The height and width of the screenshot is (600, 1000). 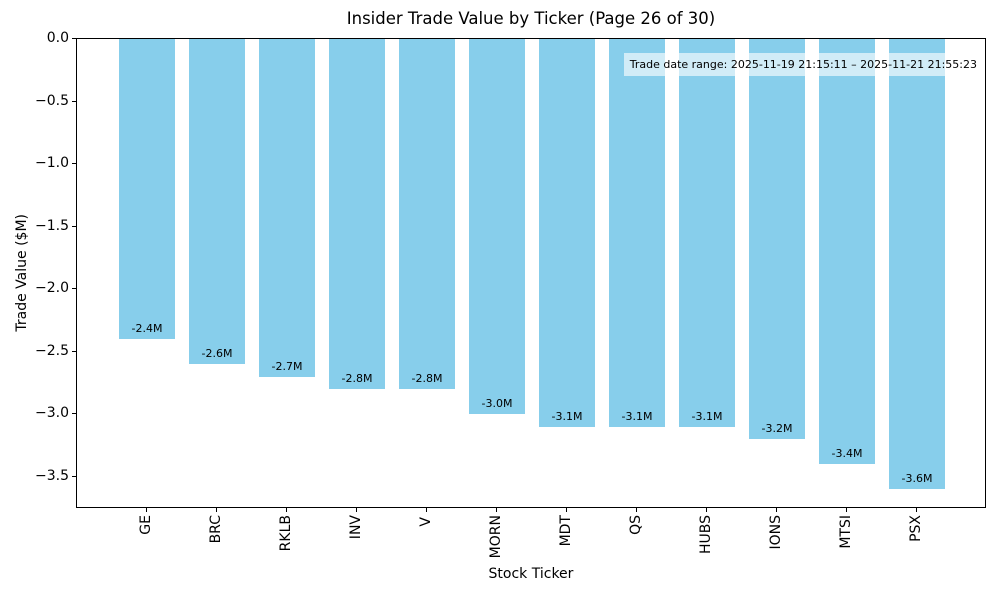 I want to click on x-tick-label-text: INV, so click(x=356, y=527).